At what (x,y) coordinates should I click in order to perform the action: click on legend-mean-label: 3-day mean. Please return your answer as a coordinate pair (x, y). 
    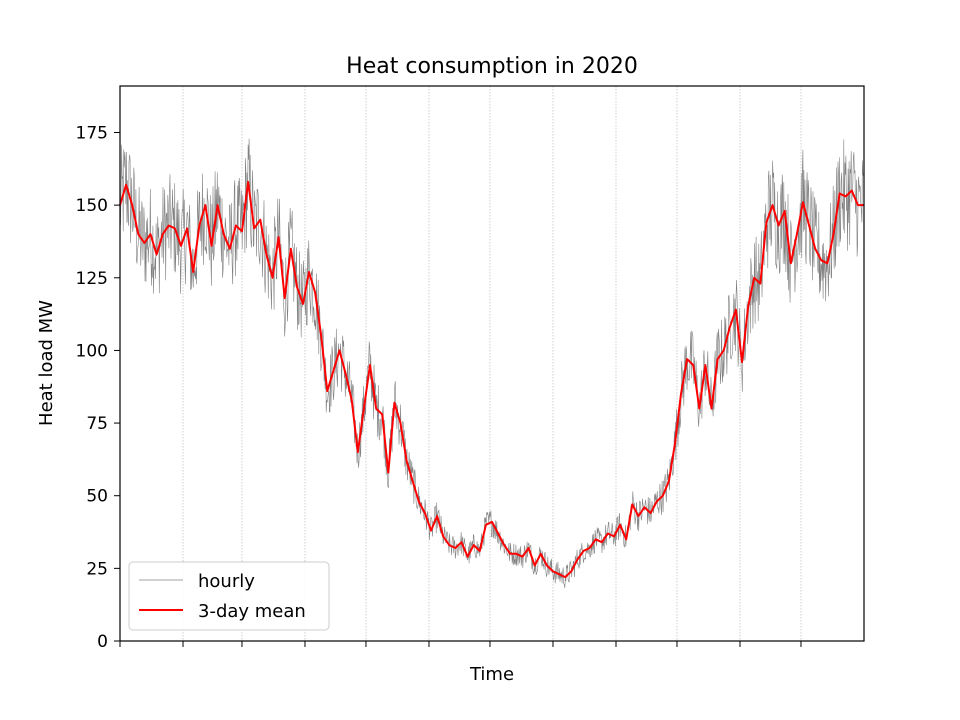
    Looking at the image, I should click on (252, 611).